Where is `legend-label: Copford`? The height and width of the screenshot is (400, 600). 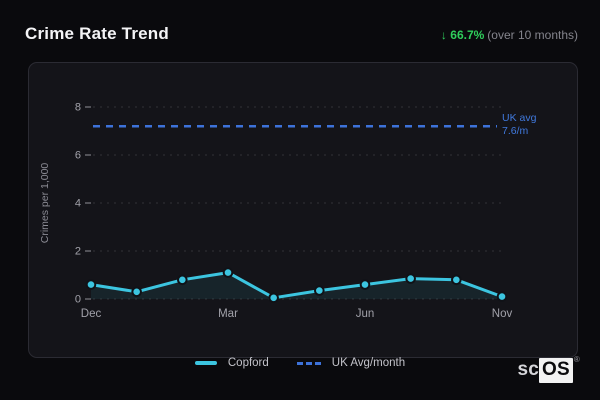
legend-label: Copford is located at coordinates (248, 363).